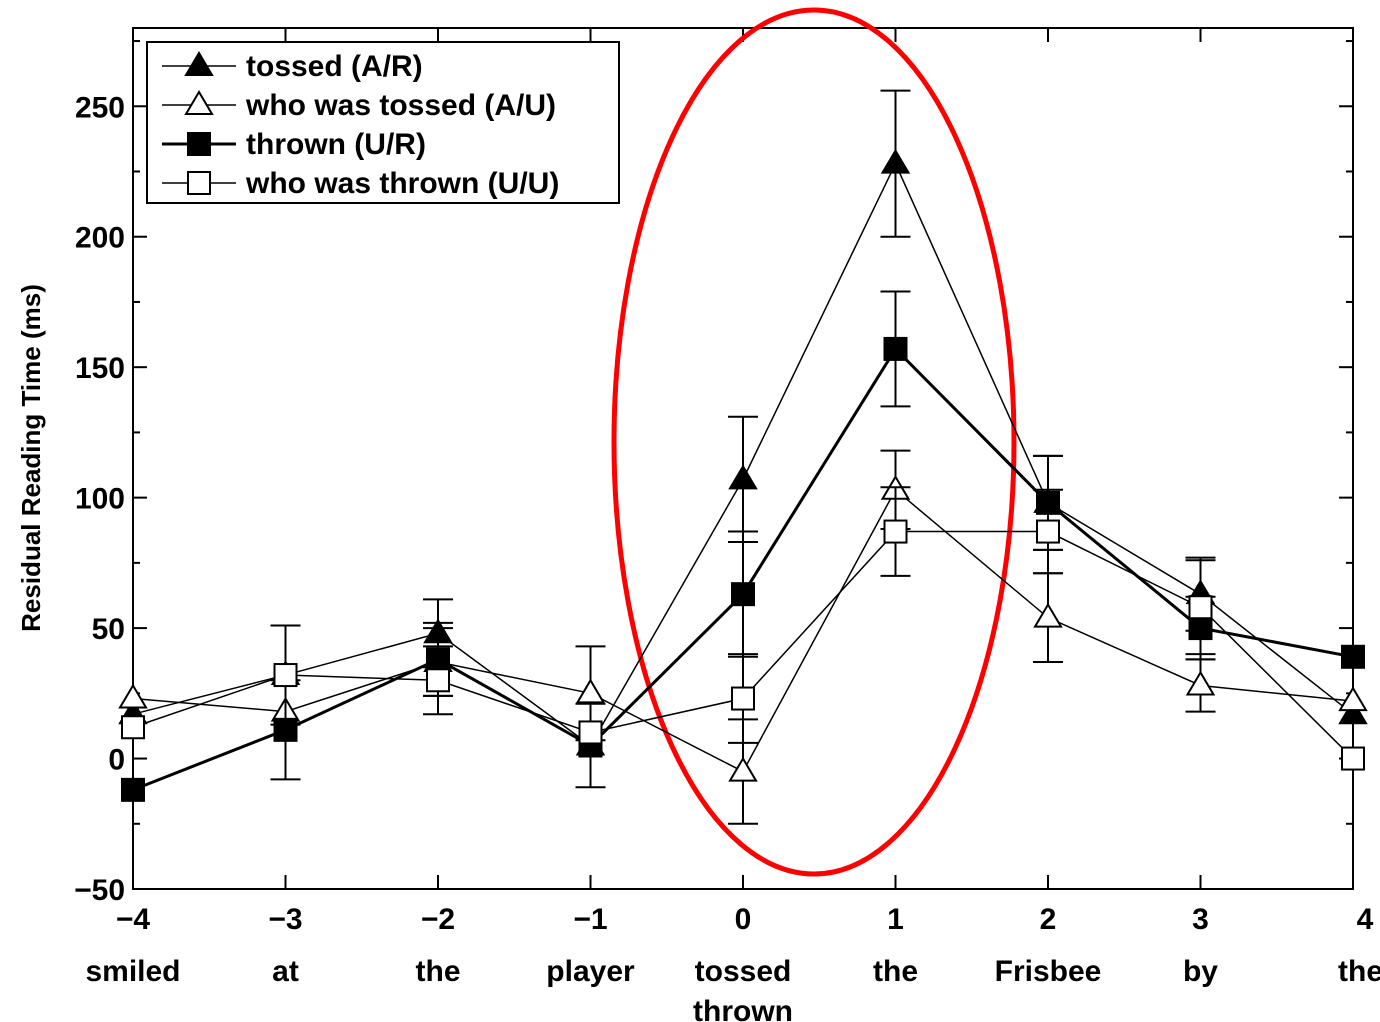 This screenshot has width=1380, height=1022. What do you see at coordinates (285, 971) in the screenshot?
I see `x-word-label: at` at bounding box center [285, 971].